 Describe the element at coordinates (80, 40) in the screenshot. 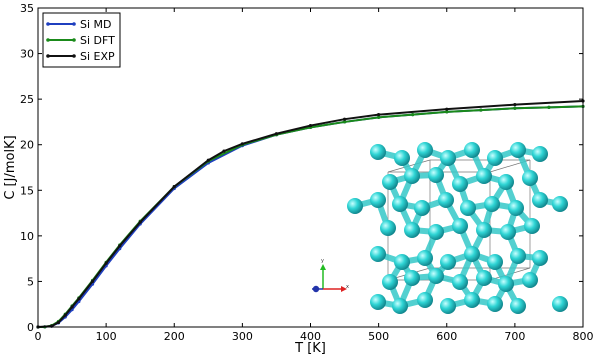

I see `legend-item: Si DFT` at that location.